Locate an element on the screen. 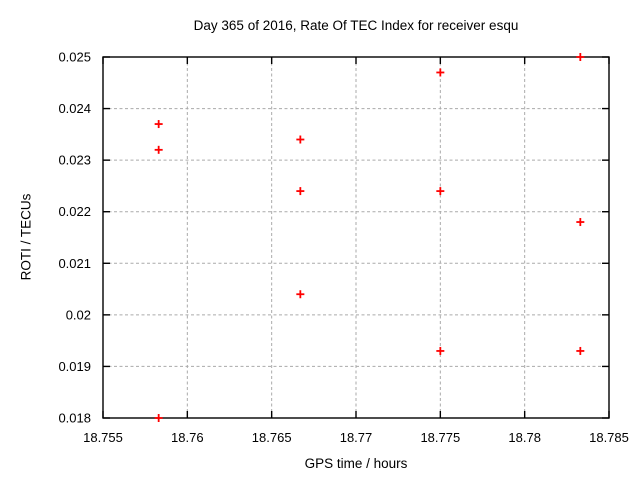  y-tick-label: 0.019 is located at coordinates (74, 366).